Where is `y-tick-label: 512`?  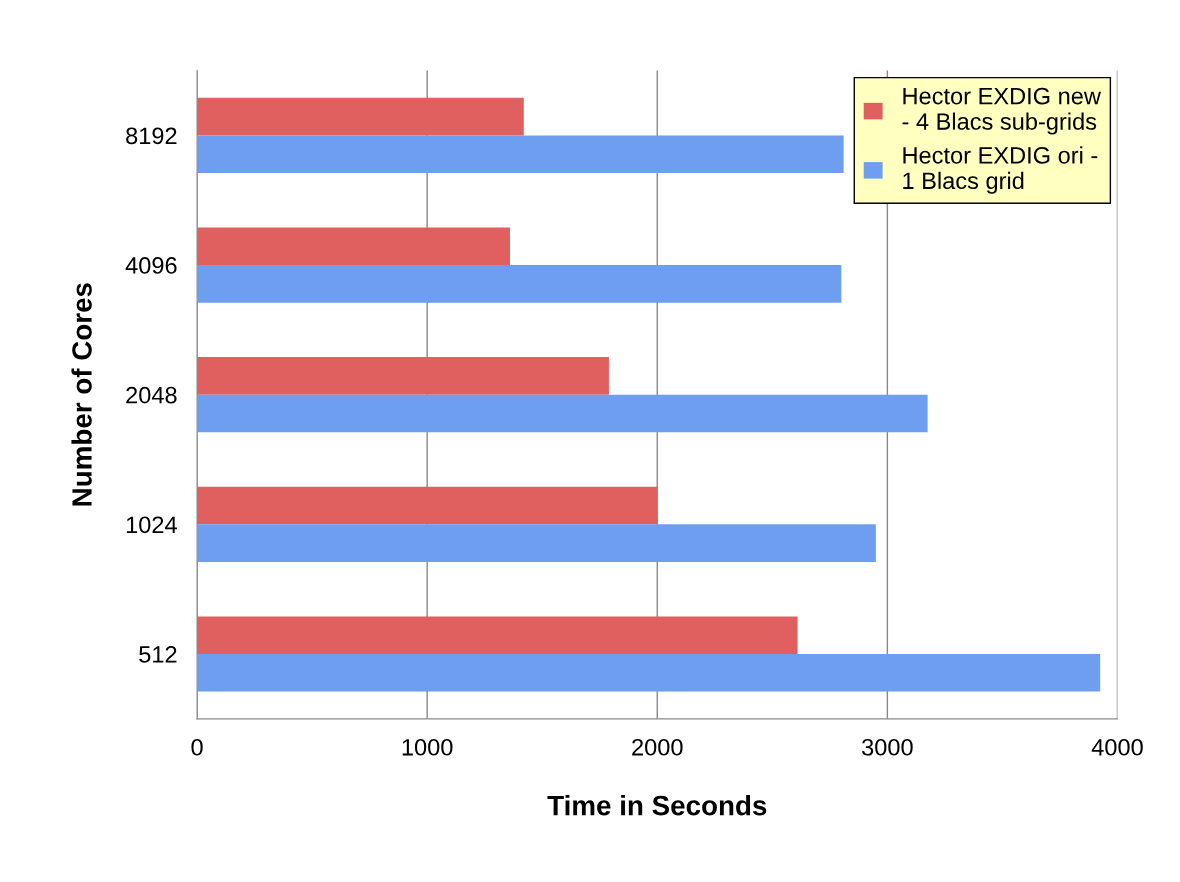
y-tick-label: 512 is located at coordinates (158, 654).